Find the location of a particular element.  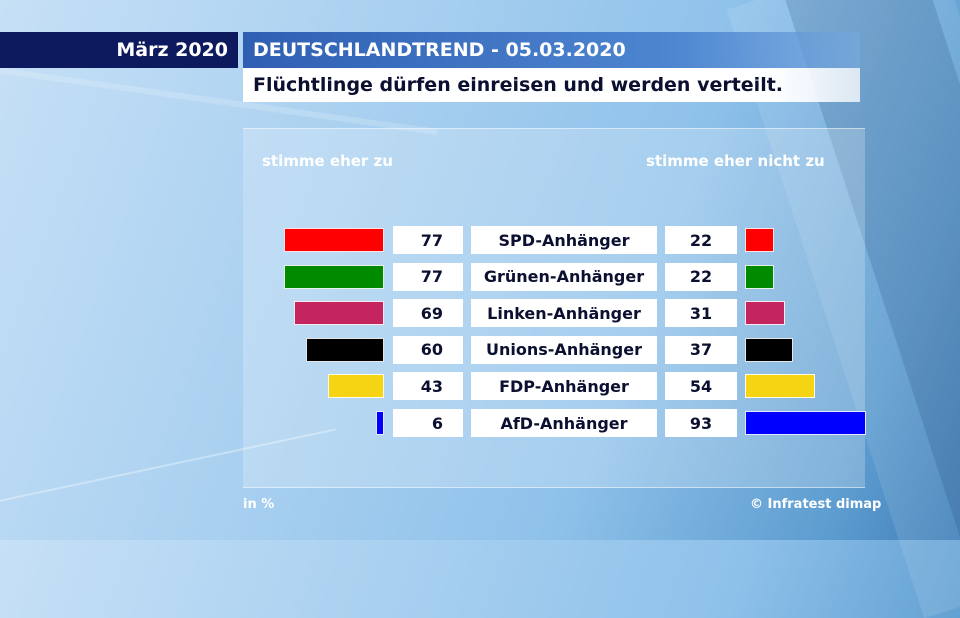

value-disagree: 31 is located at coordinates (701, 313).